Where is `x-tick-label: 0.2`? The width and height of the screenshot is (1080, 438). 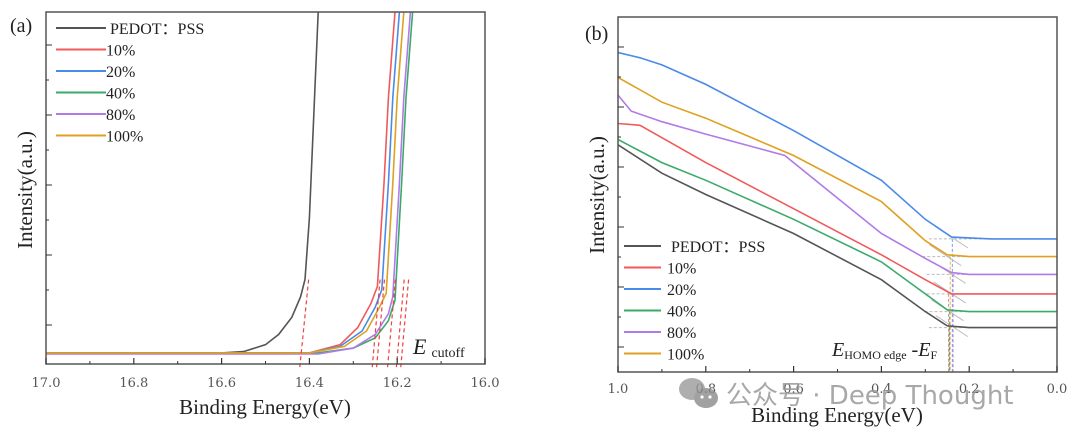
x-tick-label: 0.2 is located at coordinates (969, 389).